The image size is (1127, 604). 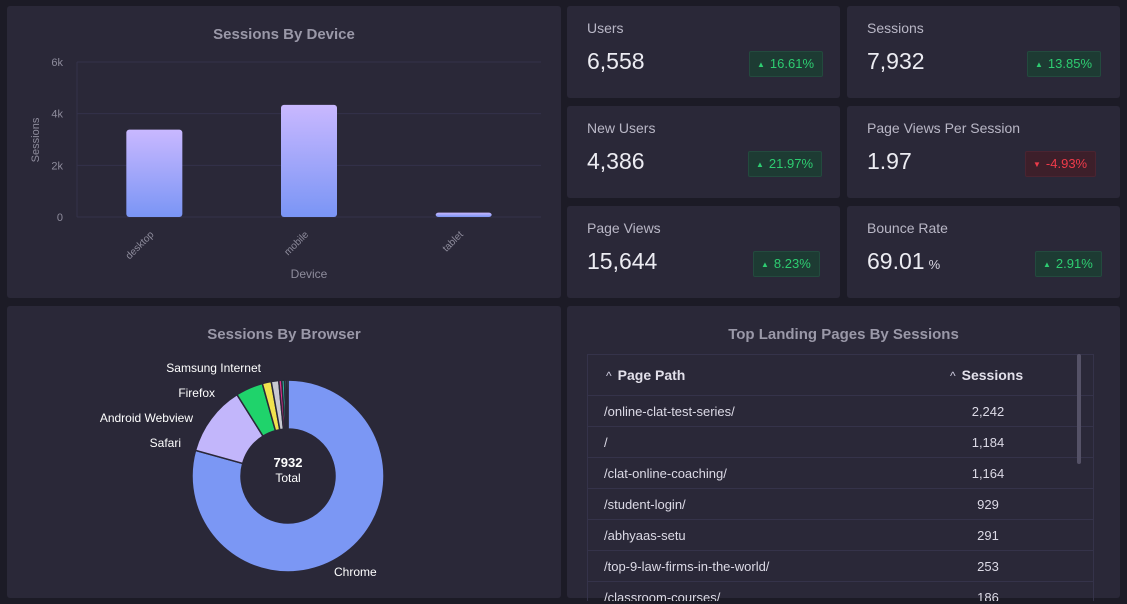 I want to click on x-tick-label: tablet, so click(x=453, y=241).